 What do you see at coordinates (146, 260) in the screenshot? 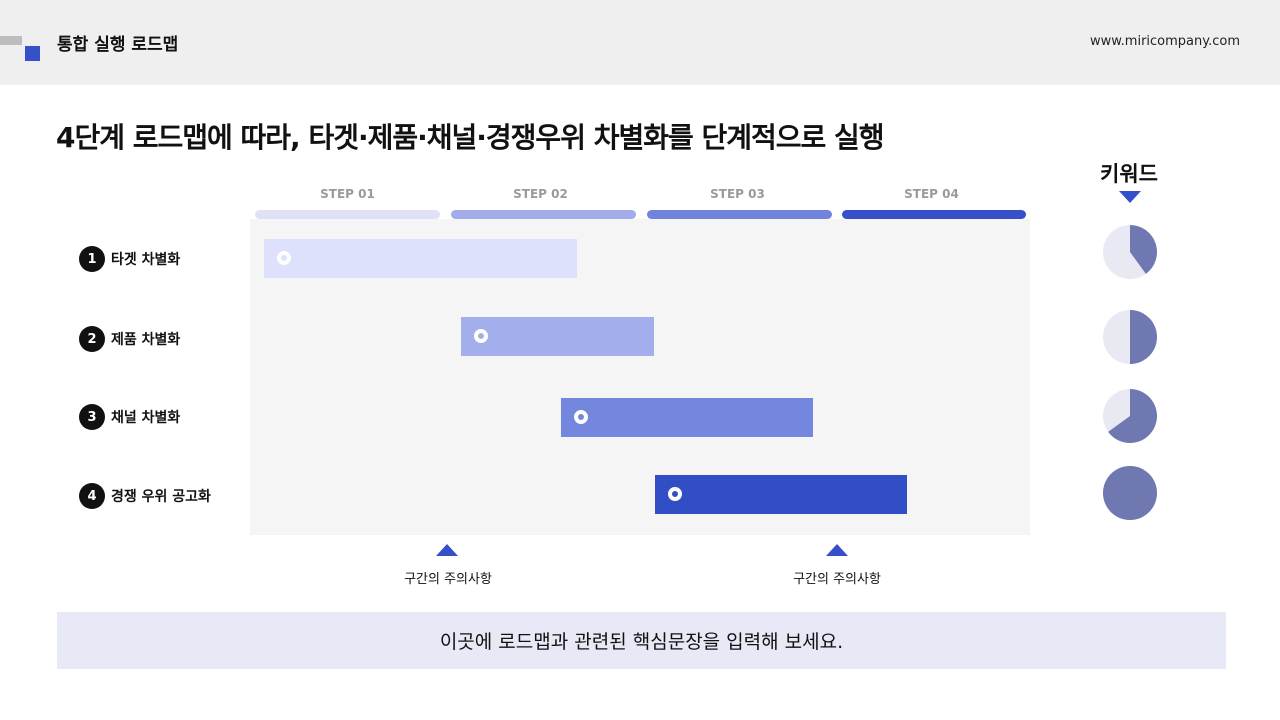
I see `row-label-text: 타겟 차별화` at bounding box center [146, 260].